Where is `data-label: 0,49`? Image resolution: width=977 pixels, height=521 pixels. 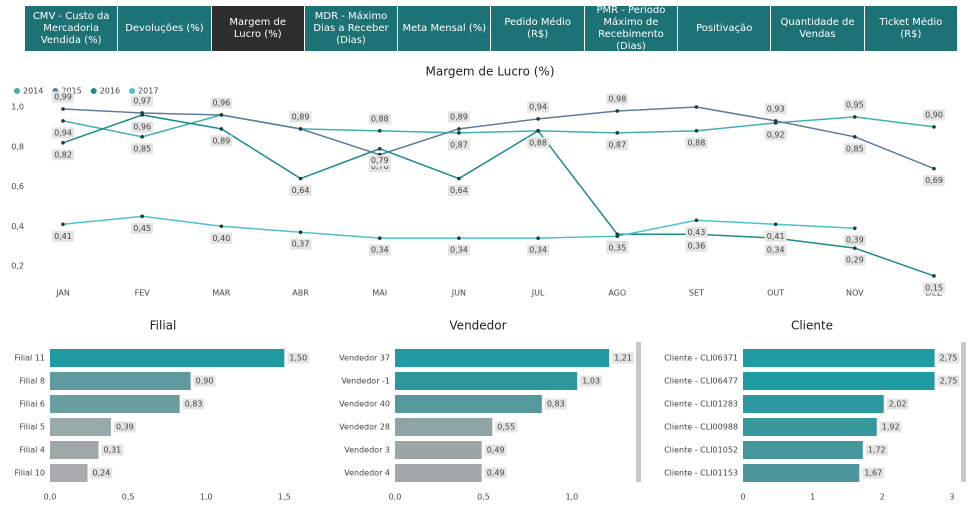 data-label: 0,49 is located at coordinates (496, 450).